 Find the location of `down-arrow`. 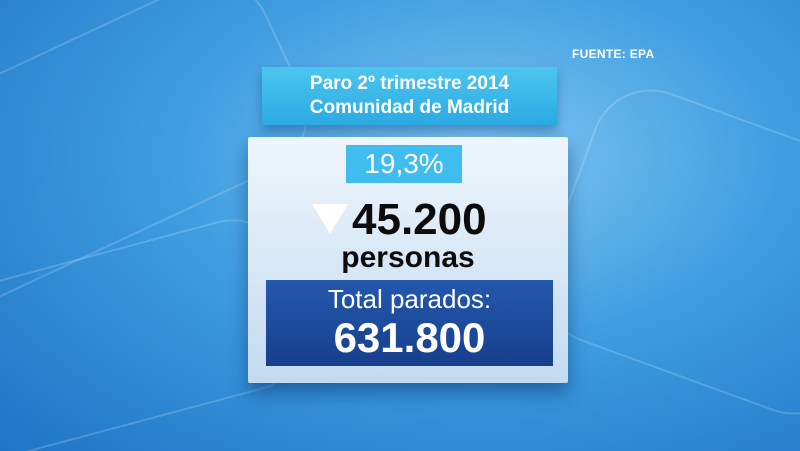

down-arrow is located at coordinates (330, 219).